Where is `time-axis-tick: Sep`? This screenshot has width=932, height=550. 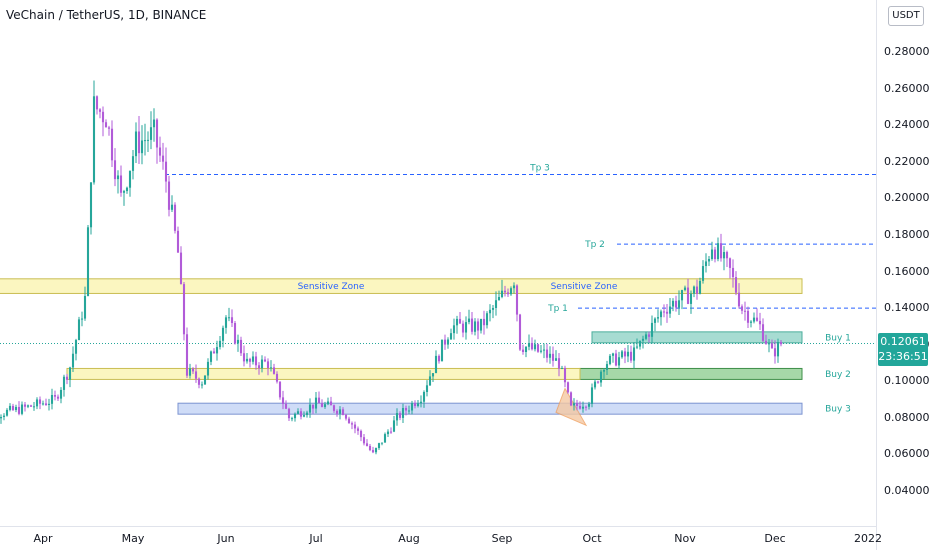
time-axis-tick: Sep is located at coordinates (502, 538).